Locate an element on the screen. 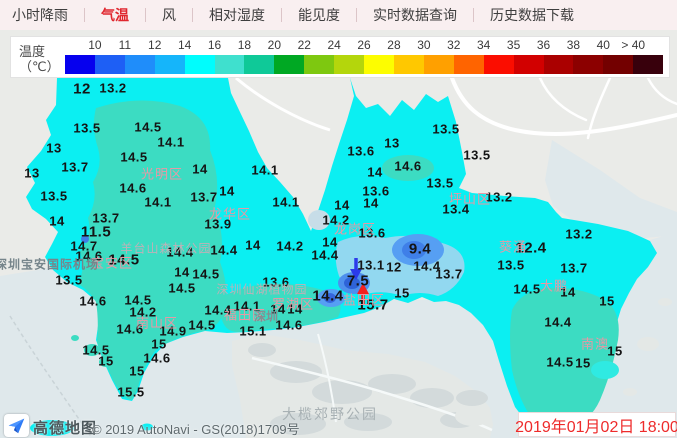 This screenshot has width=677, height=438. legend-color-swatch: 24 is located at coordinates (322, 56).